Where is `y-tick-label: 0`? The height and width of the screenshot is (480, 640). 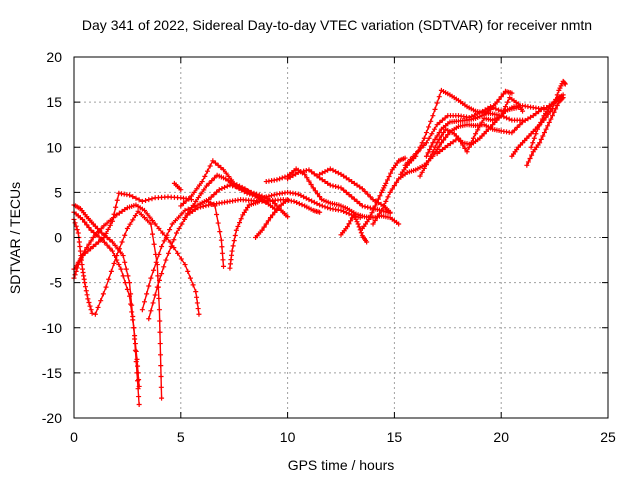 y-tick-label: 0 is located at coordinates (58, 238).